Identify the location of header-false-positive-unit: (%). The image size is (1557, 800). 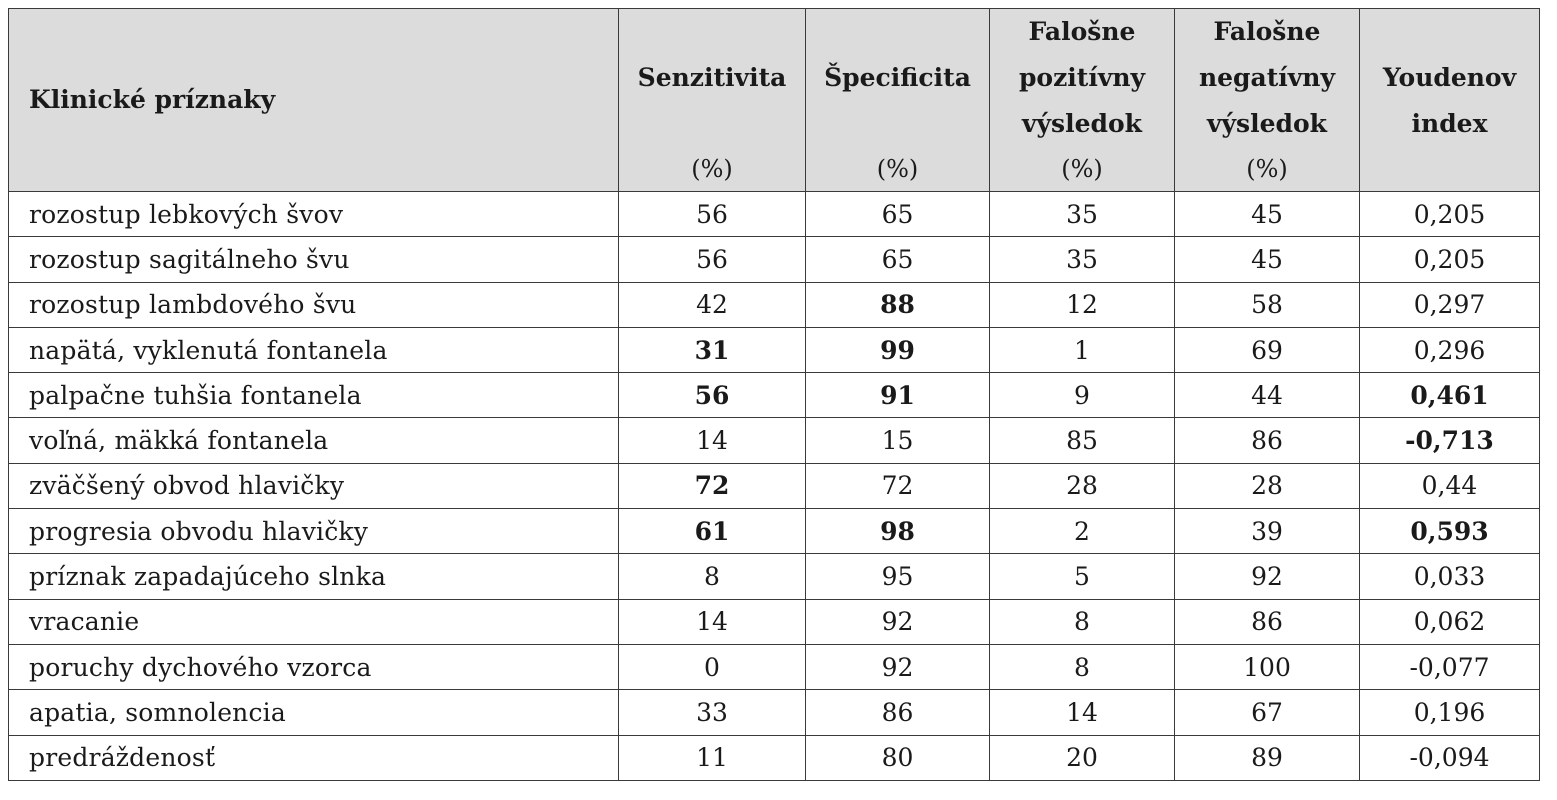
(1082, 169).